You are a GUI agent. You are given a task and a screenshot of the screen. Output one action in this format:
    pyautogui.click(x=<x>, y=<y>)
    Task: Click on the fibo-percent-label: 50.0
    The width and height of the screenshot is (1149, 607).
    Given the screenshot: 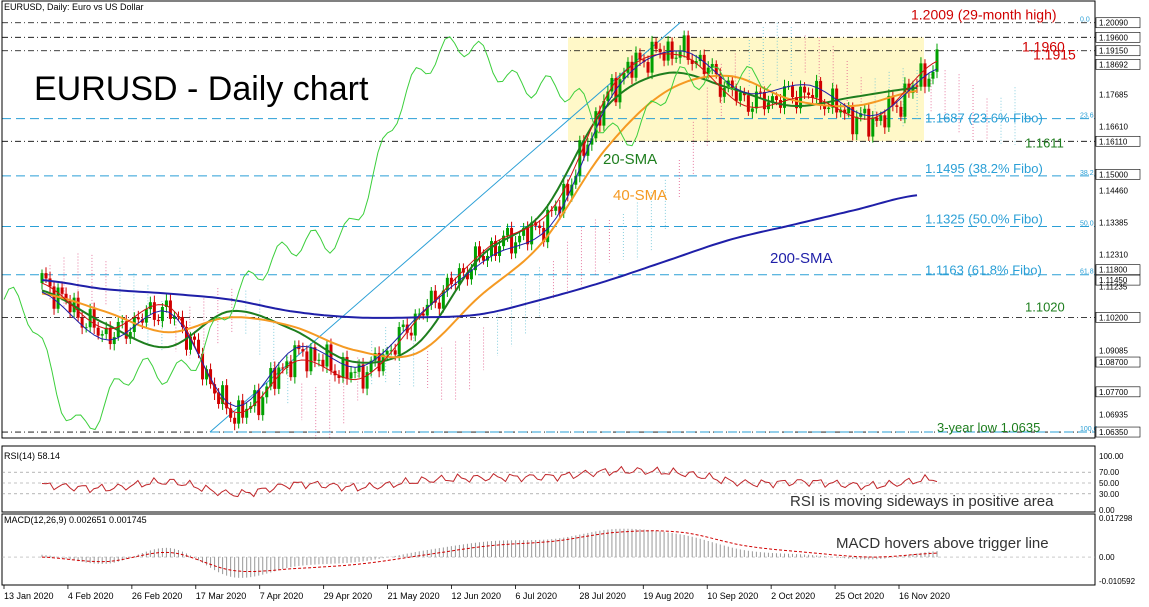 What is the action you would take?
    pyautogui.click(x=1087, y=223)
    